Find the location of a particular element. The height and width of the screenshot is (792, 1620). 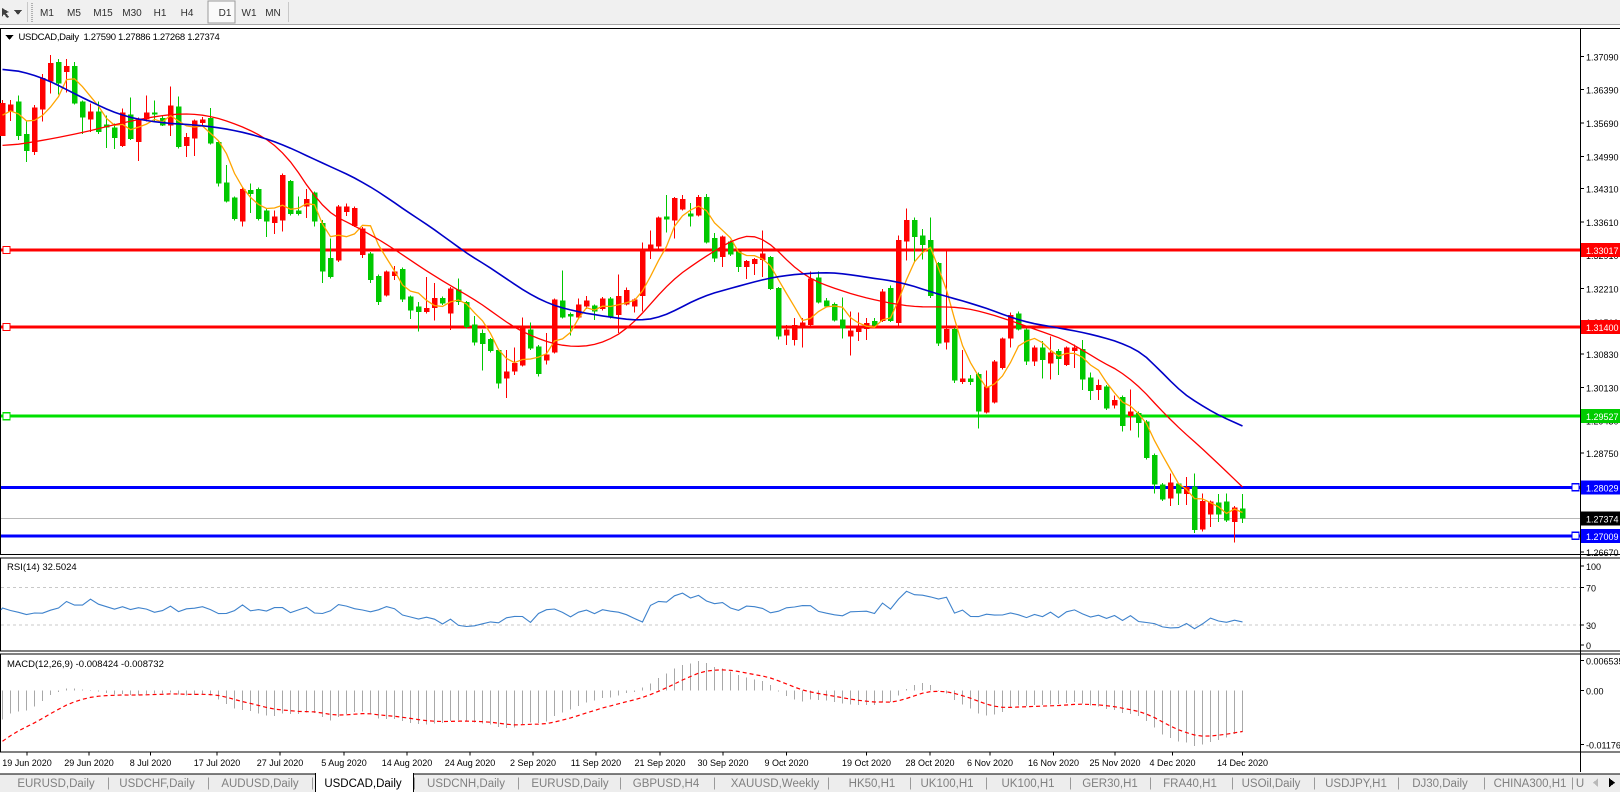

svg-text: USDCNH,Daily is located at coordinates (466, 784).